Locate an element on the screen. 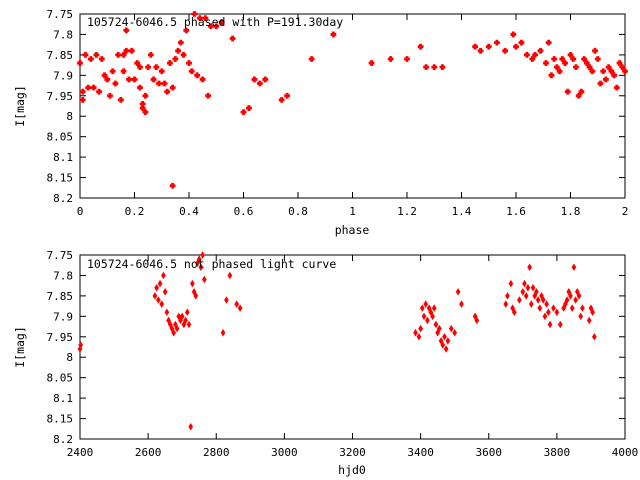  x-tick-label: 0.4 is located at coordinates (189, 211).